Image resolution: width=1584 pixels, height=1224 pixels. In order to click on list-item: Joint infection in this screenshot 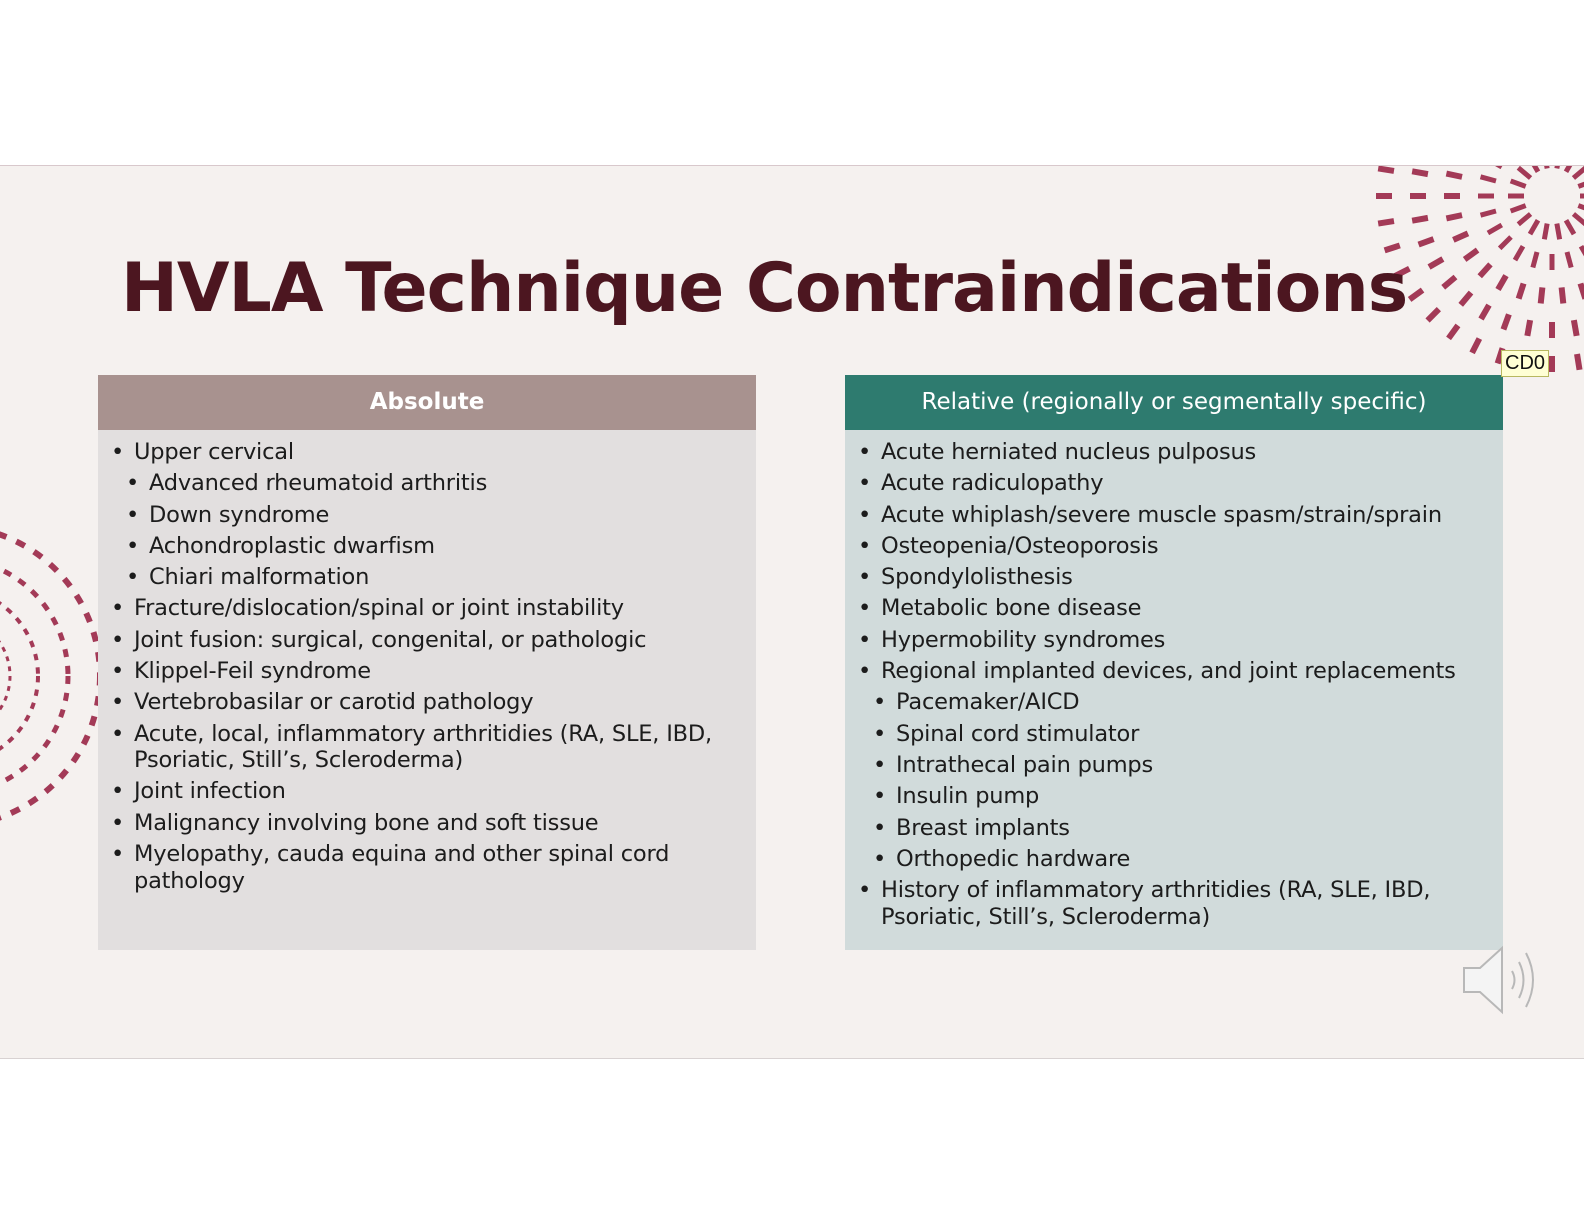, I will do `click(429, 791)`.